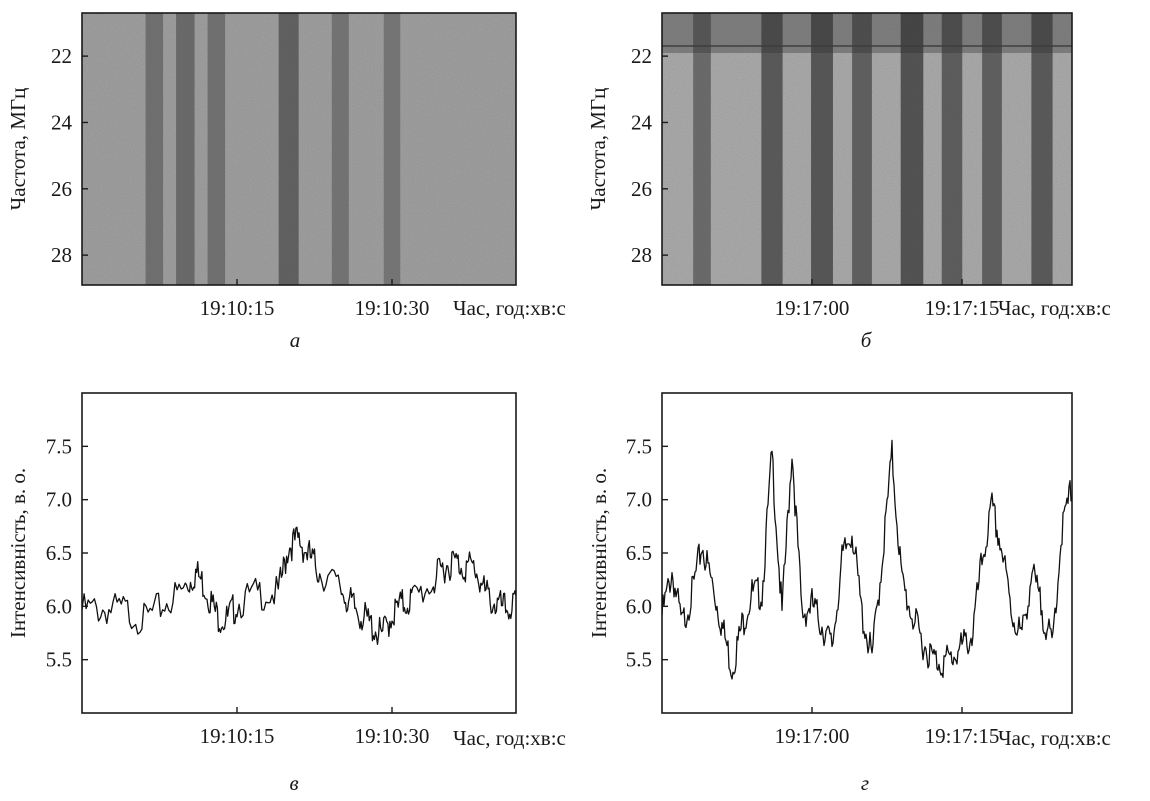 Image resolution: width=1150 pixels, height=801 pixels. I want to click on x-ticks-a: 19:10:15 19:10:30, so click(315, 299).